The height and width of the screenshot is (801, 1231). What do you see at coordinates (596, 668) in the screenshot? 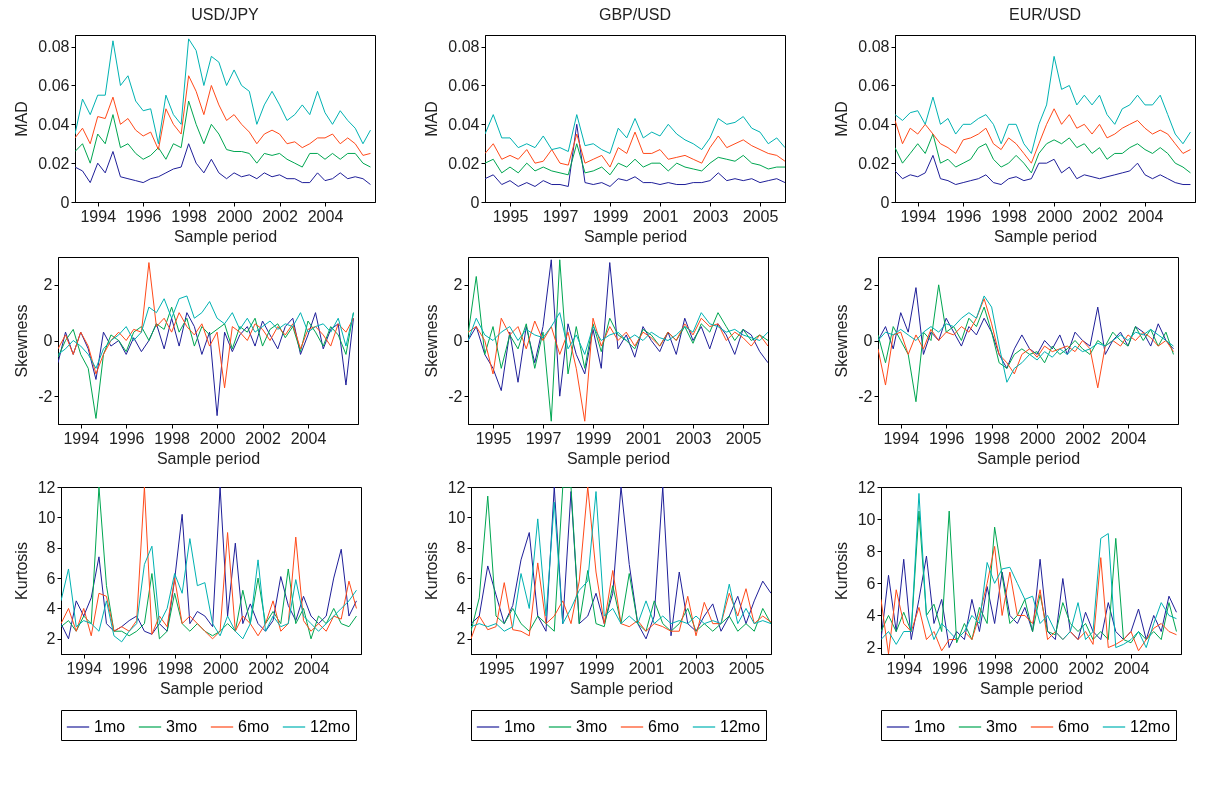
I see `x-tick-label: 1999` at bounding box center [596, 668].